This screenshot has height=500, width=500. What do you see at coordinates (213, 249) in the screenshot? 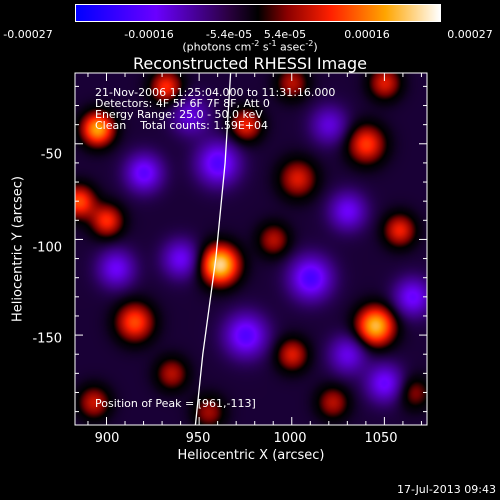
I see `solar-limb-line` at bounding box center [213, 249].